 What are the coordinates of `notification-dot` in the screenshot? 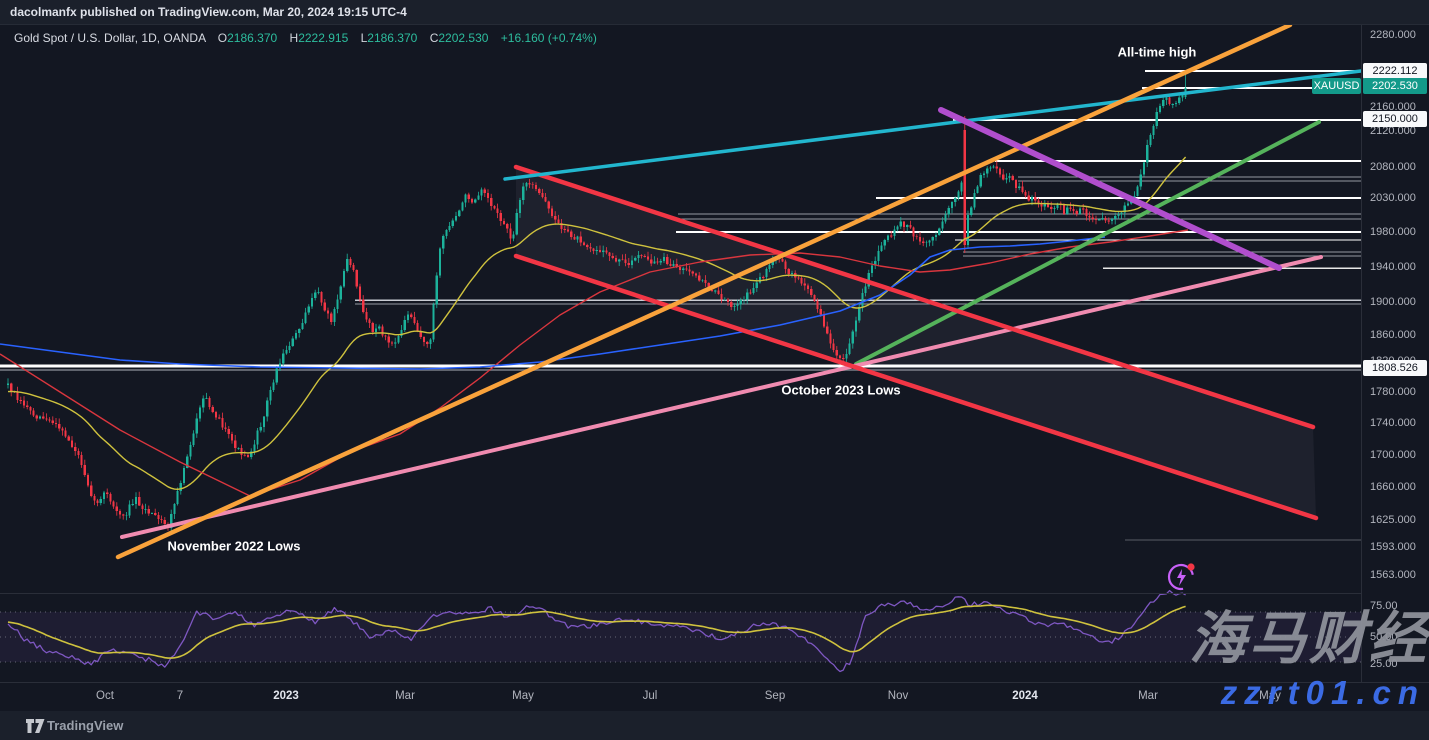 It's located at (1191, 567).